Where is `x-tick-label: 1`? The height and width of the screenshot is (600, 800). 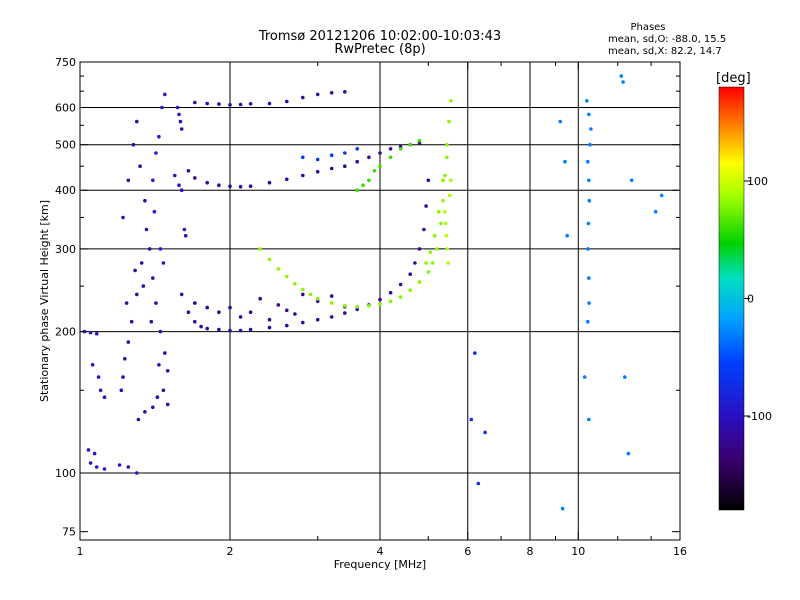 x-tick-label: 1 is located at coordinates (80, 551).